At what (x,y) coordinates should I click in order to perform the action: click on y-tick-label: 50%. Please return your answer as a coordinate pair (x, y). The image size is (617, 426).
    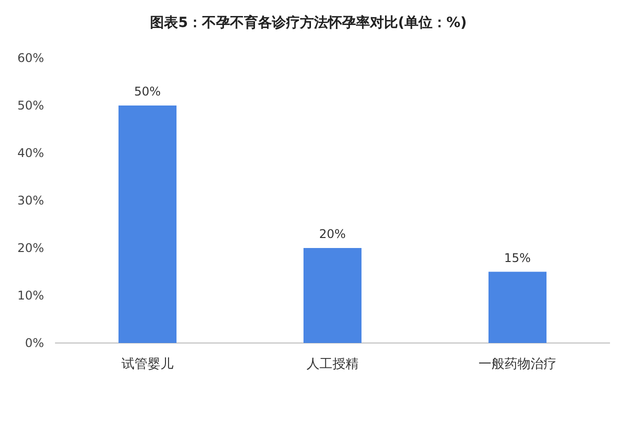
    Looking at the image, I should click on (30, 105).